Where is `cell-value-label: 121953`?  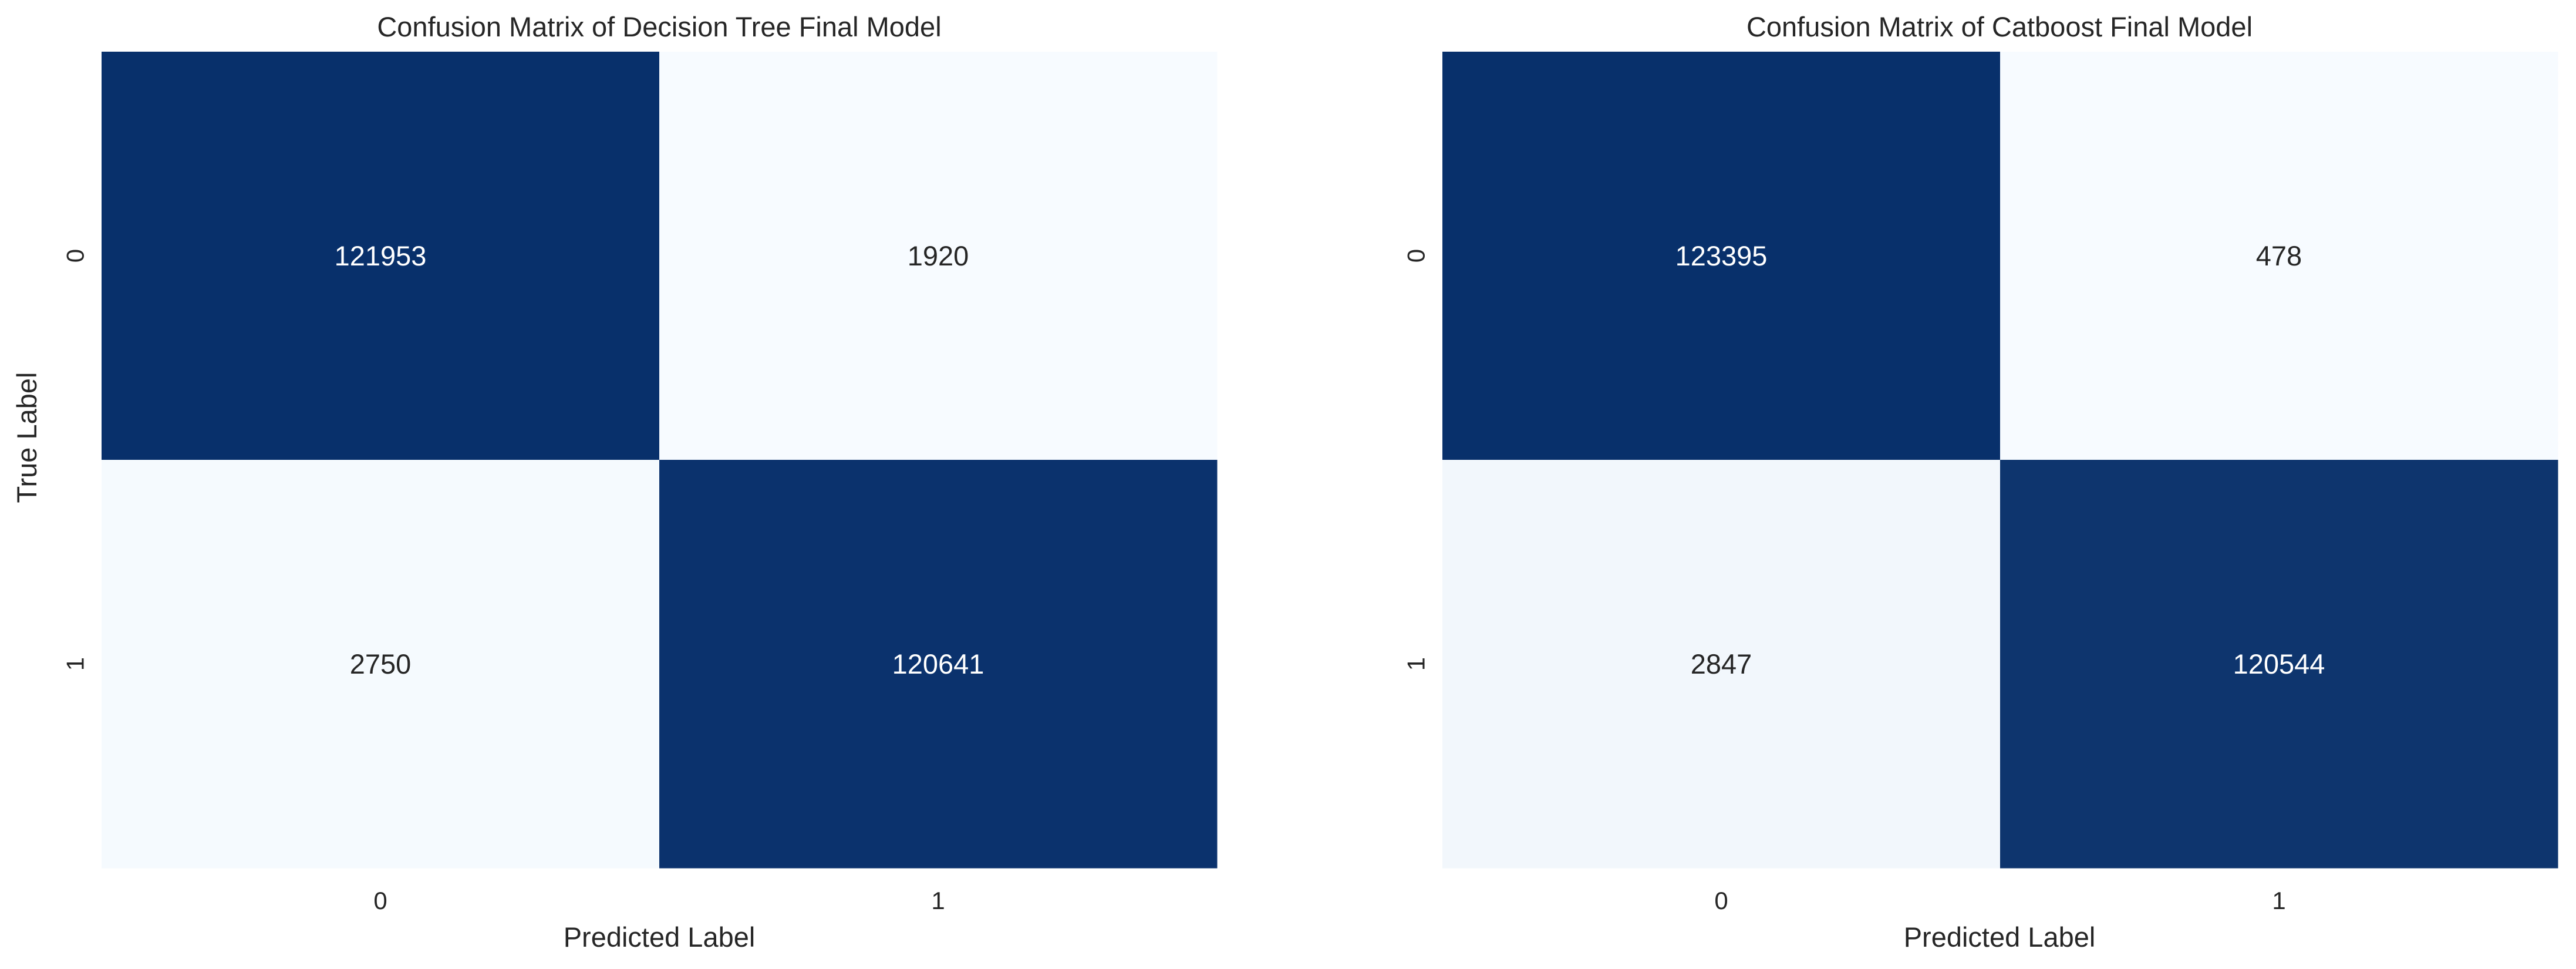 cell-value-label: 121953 is located at coordinates (381, 255).